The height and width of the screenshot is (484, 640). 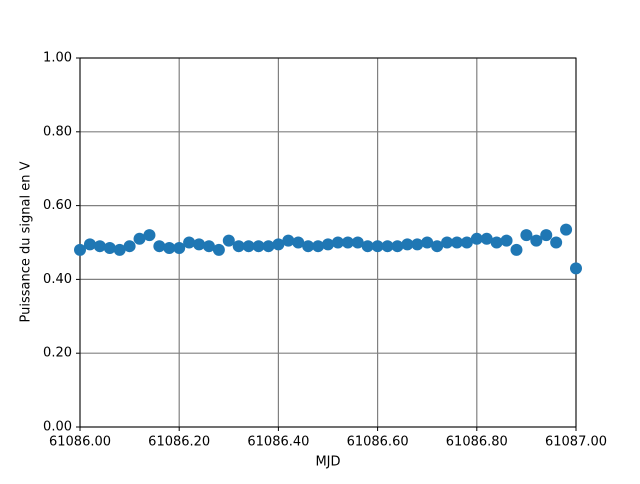 What do you see at coordinates (57, 131) in the screenshot?
I see `y-tick-label: 0.80` at bounding box center [57, 131].